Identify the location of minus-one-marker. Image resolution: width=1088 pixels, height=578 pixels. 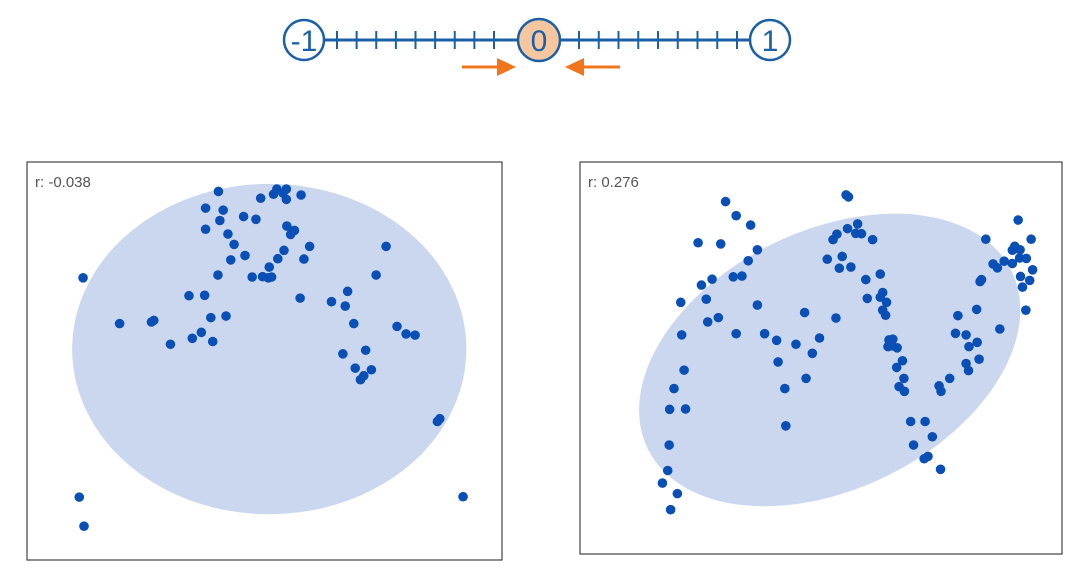
(304, 40).